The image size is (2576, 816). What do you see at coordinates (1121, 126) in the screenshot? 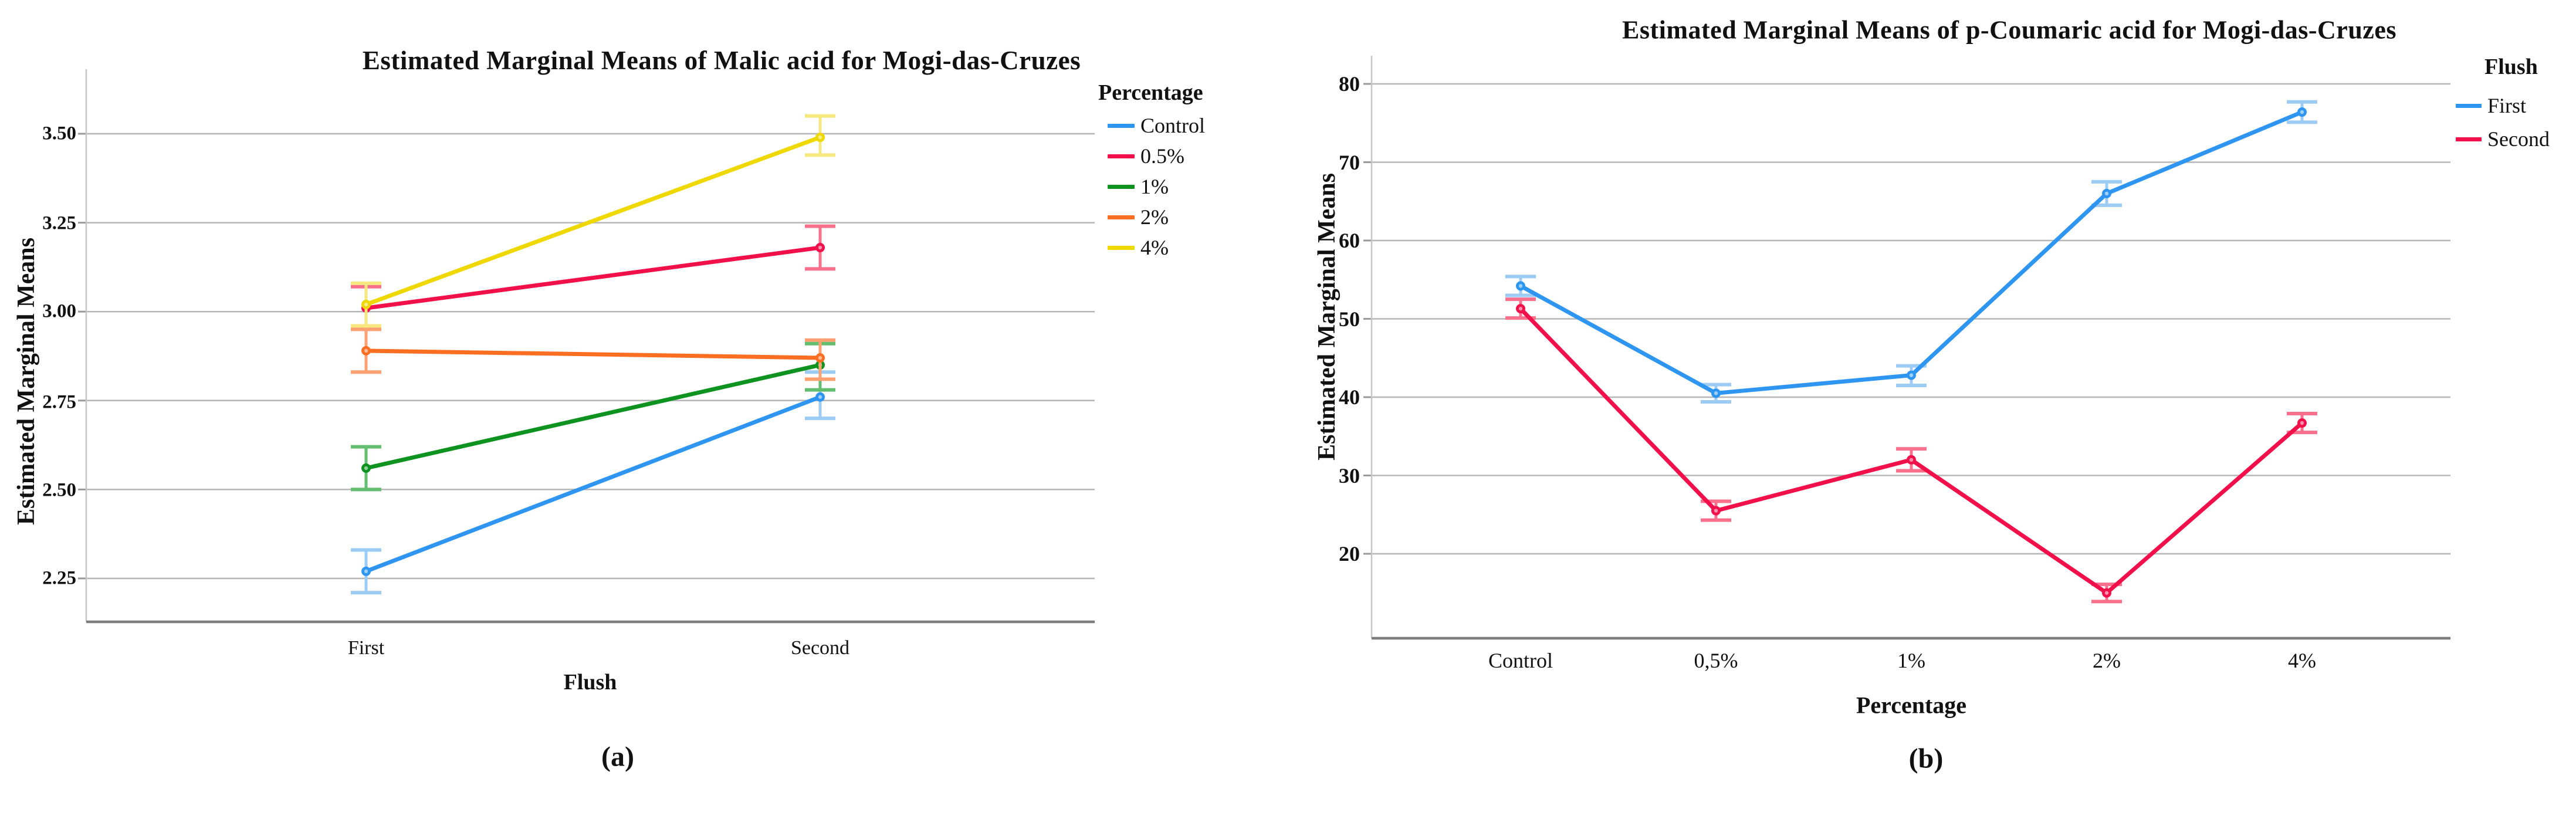
I see `chart-a-legend-swatch-control` at bounding box center [1121, 126].